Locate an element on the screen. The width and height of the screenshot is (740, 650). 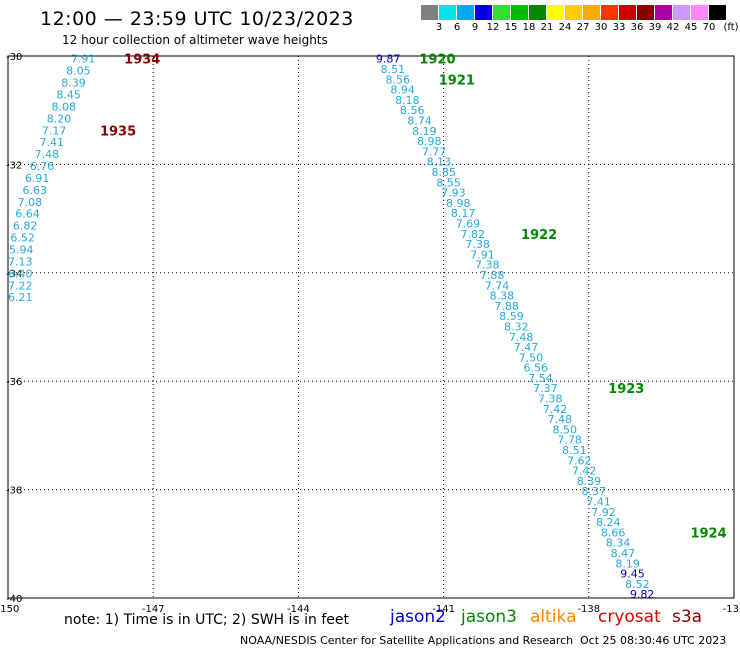
wave-height-value: 7.78 is located at coordinates (569, 440).